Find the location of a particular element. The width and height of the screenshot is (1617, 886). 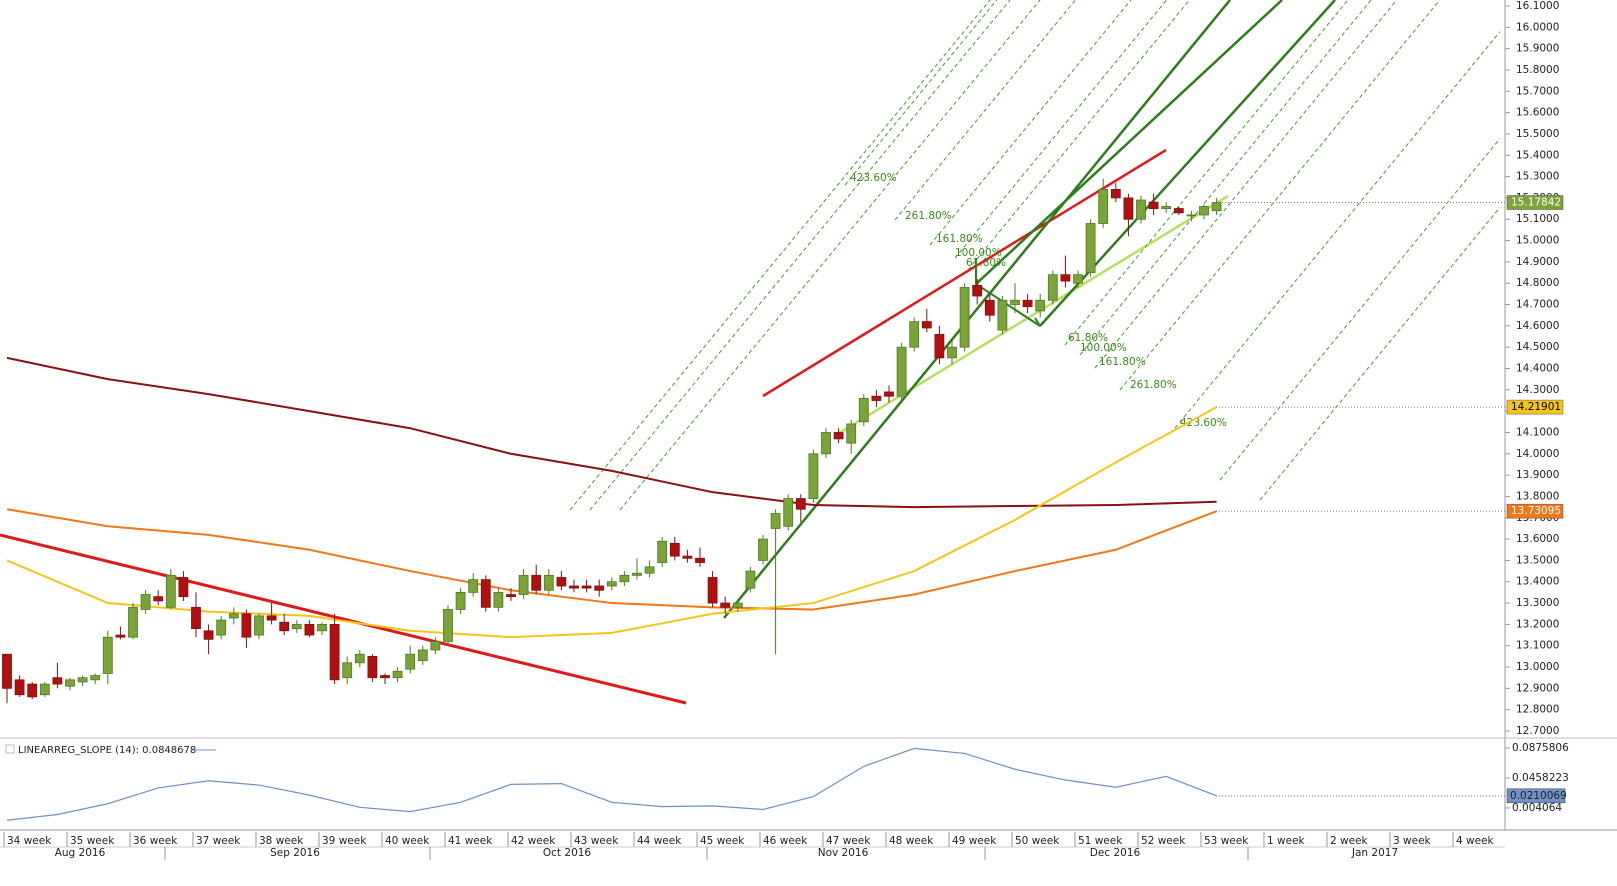

y-tick-label: 14.1000 is located at coordinates (1537, 432).